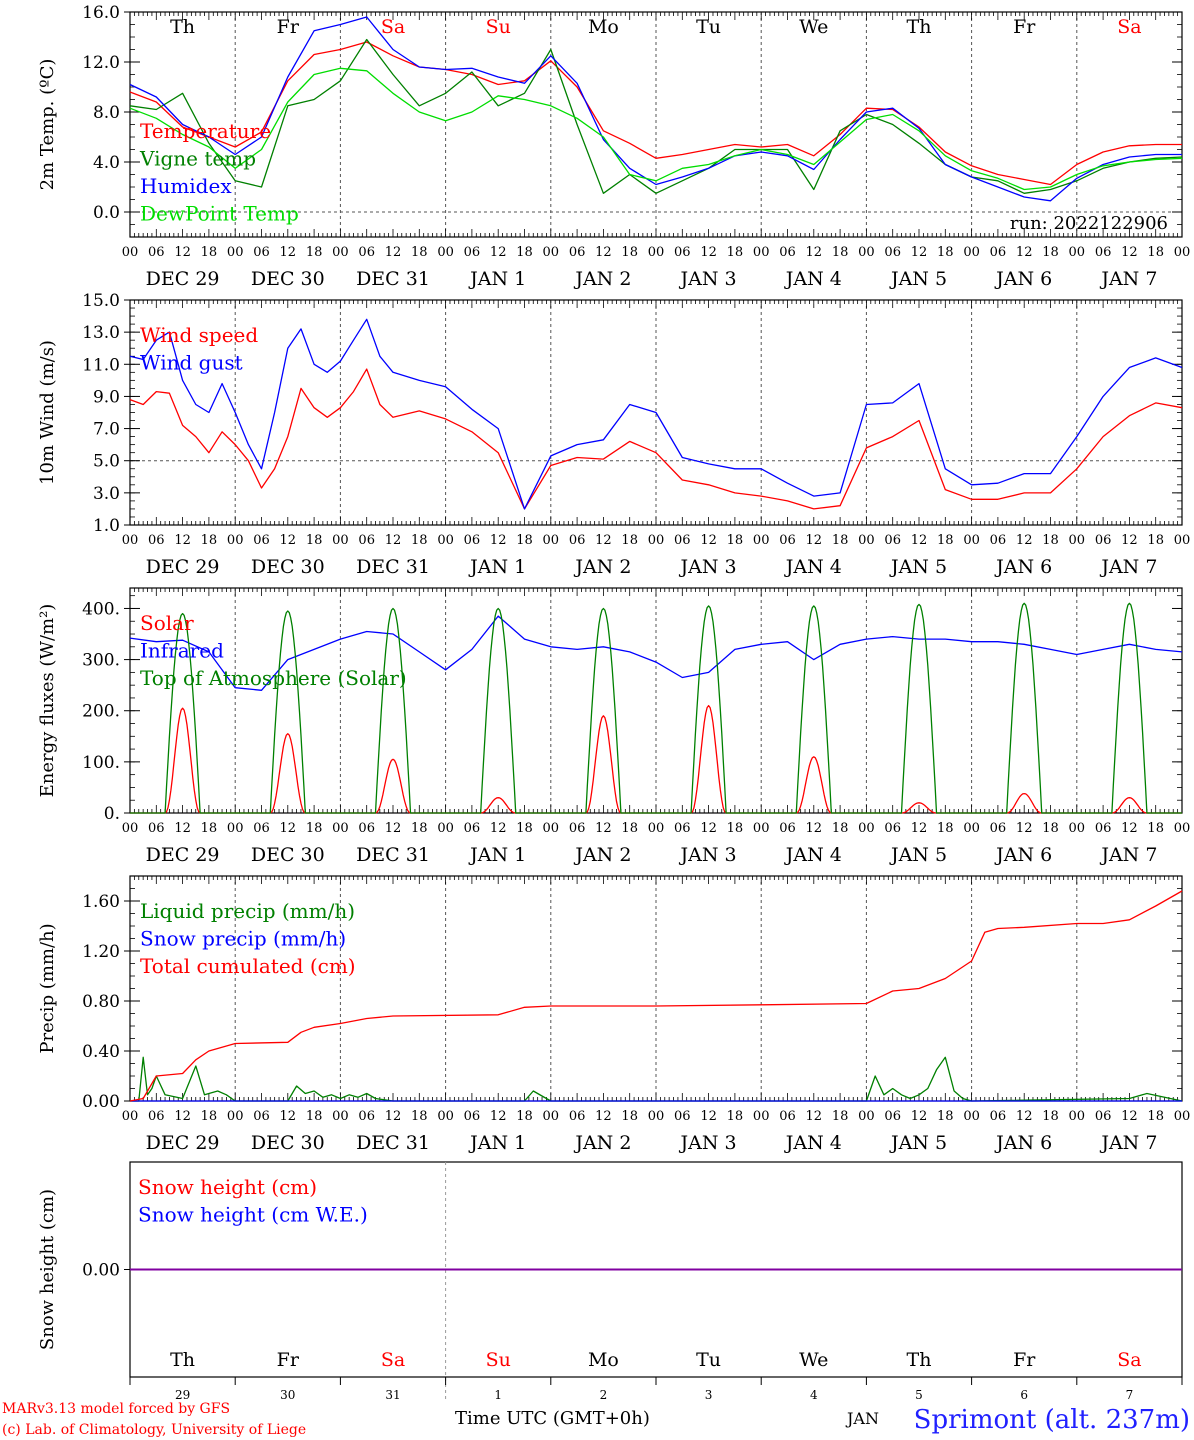 Image resolution: width=1194 pixels, height=1440 pixels. I want to click on series-line-wind-gust, so click(656, 414).